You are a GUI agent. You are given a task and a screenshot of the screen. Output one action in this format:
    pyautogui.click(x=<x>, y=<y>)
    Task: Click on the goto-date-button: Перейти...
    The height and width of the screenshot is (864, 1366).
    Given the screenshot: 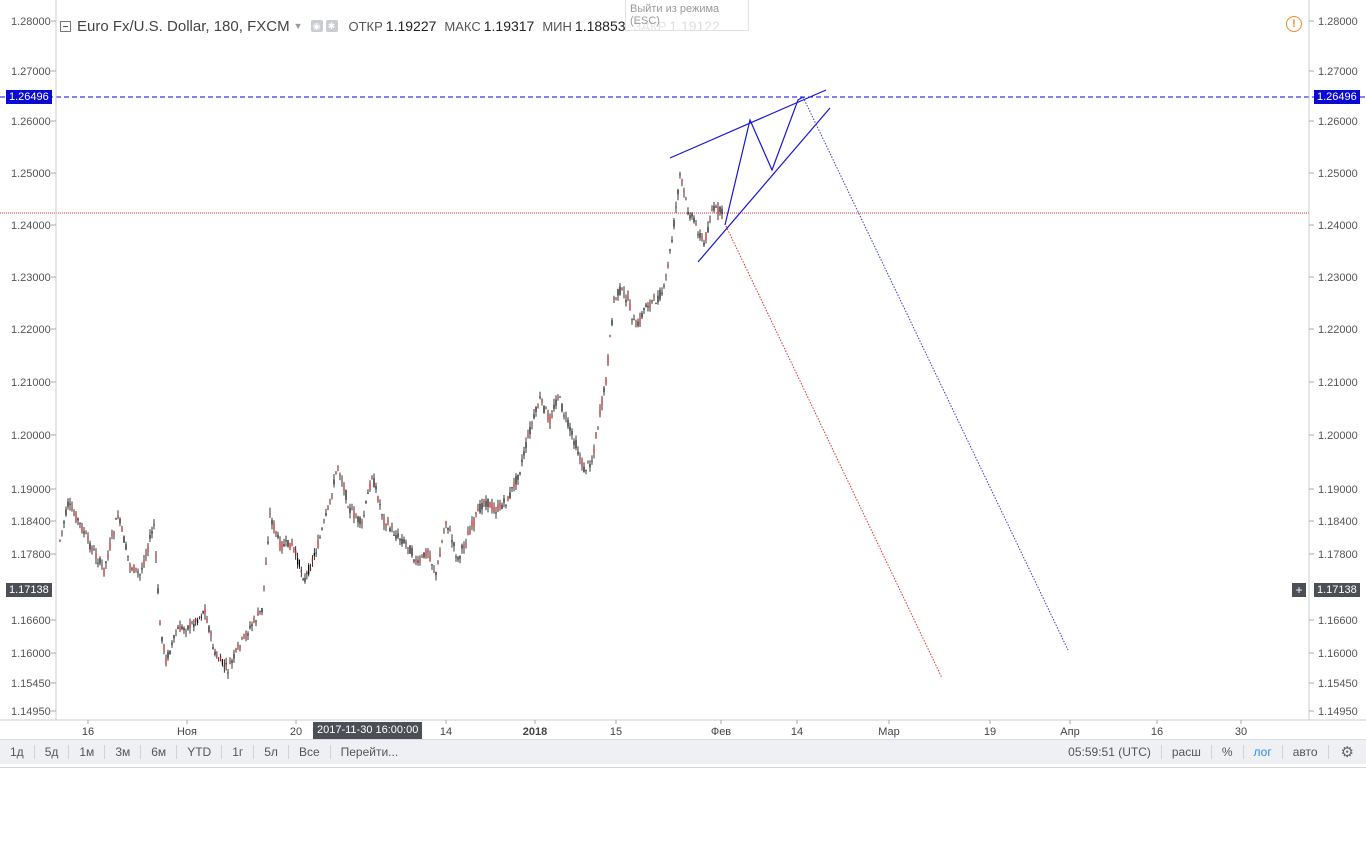 What is the action you would take?
    pyautogui.click(x=369, y=752)
    